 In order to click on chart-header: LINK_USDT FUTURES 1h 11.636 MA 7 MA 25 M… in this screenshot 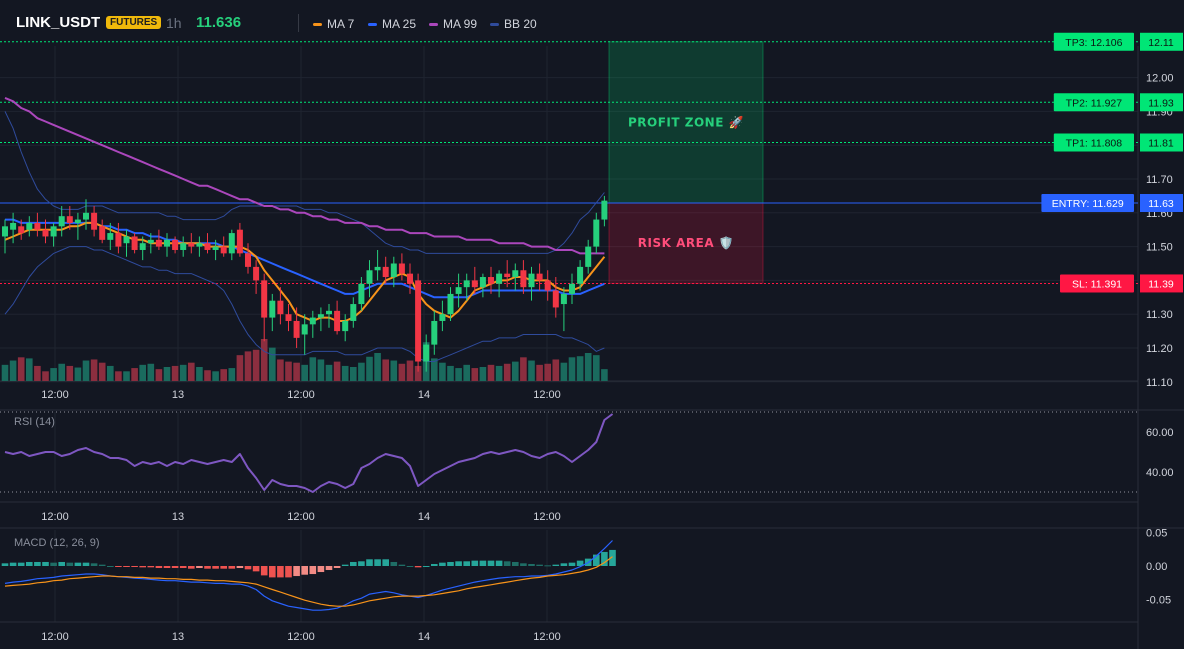, I will do `click(592, 23)`.